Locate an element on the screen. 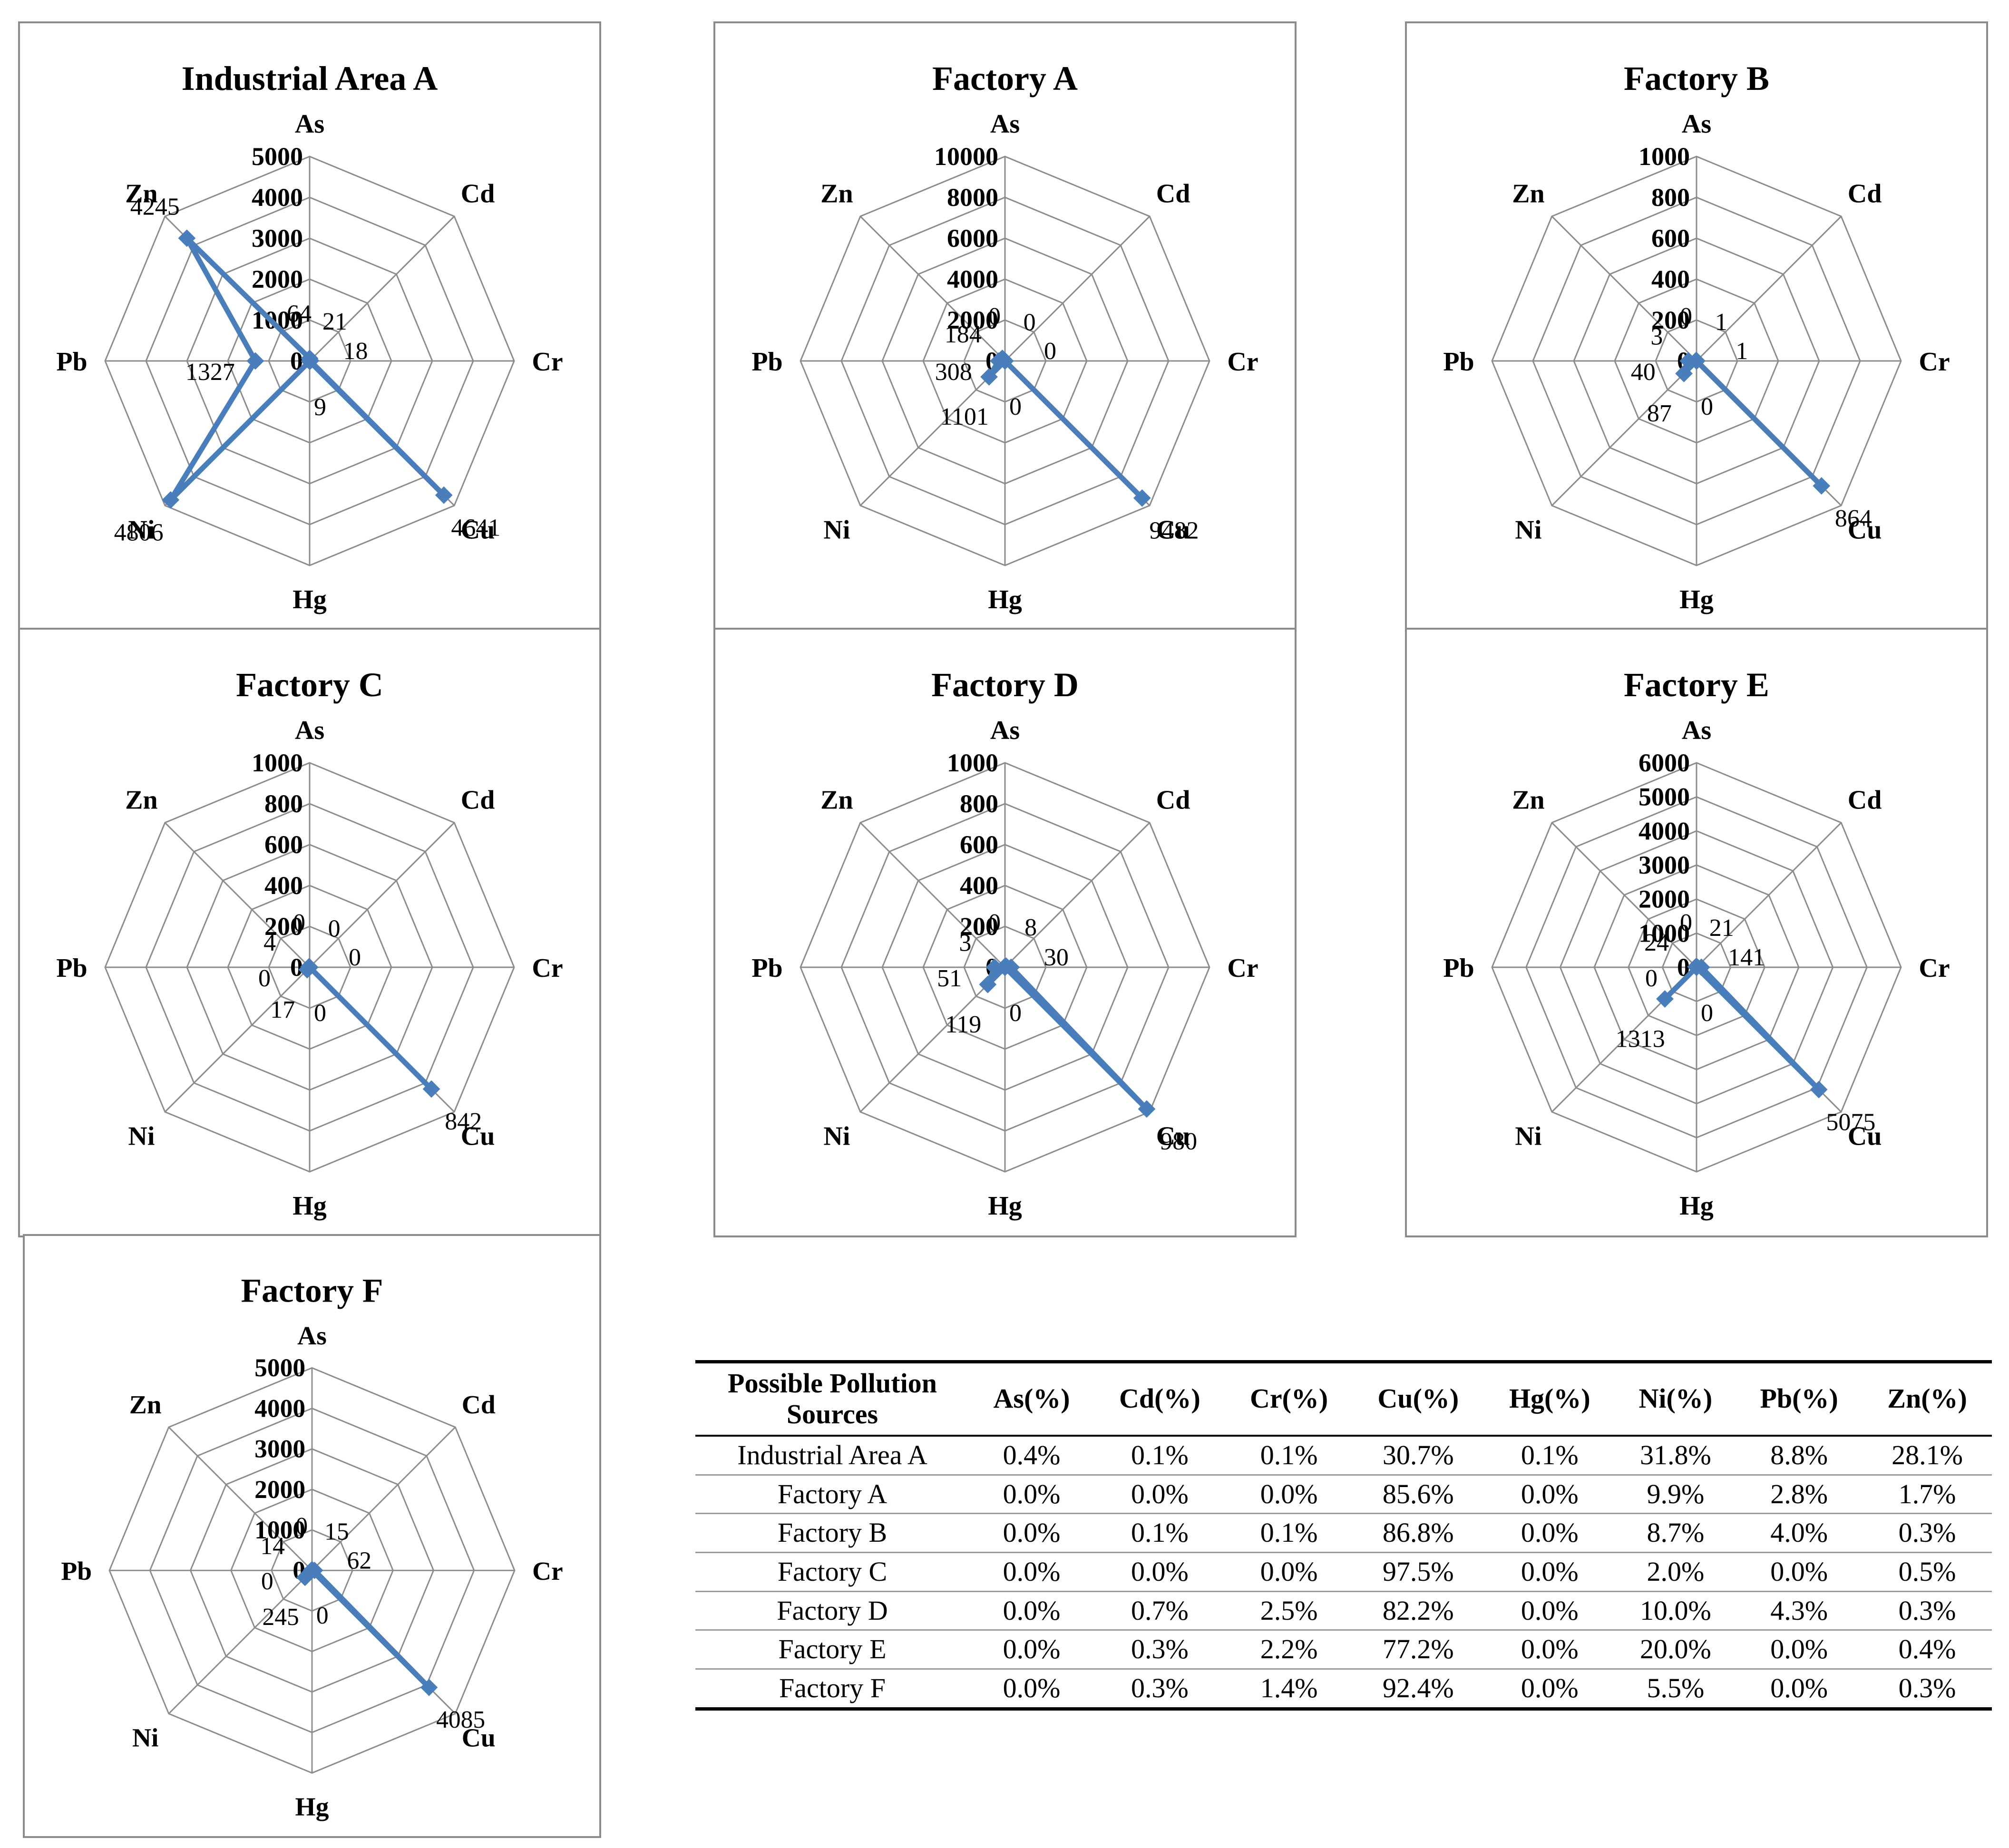 This screenshot has height=1848, width=2009. percent-cell: 92.4% is located at coordinates (1418, 1690).